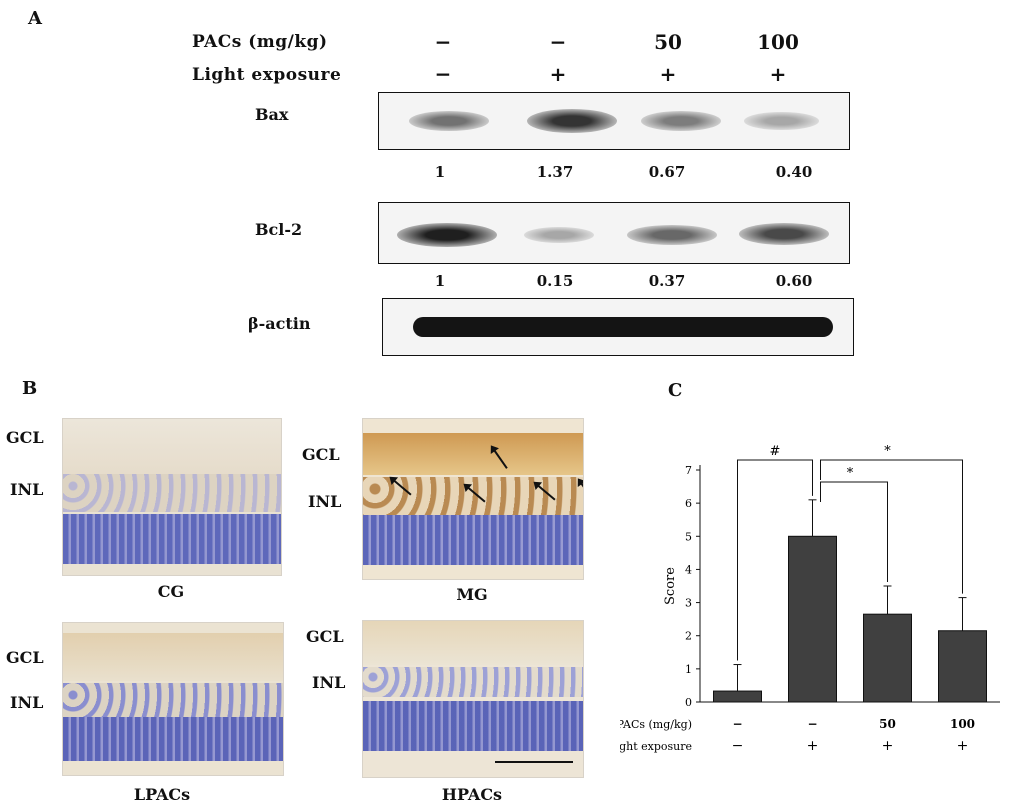 The image size is (1024, 809). I want to click on y-tick-label: 4, so click(688, 569).